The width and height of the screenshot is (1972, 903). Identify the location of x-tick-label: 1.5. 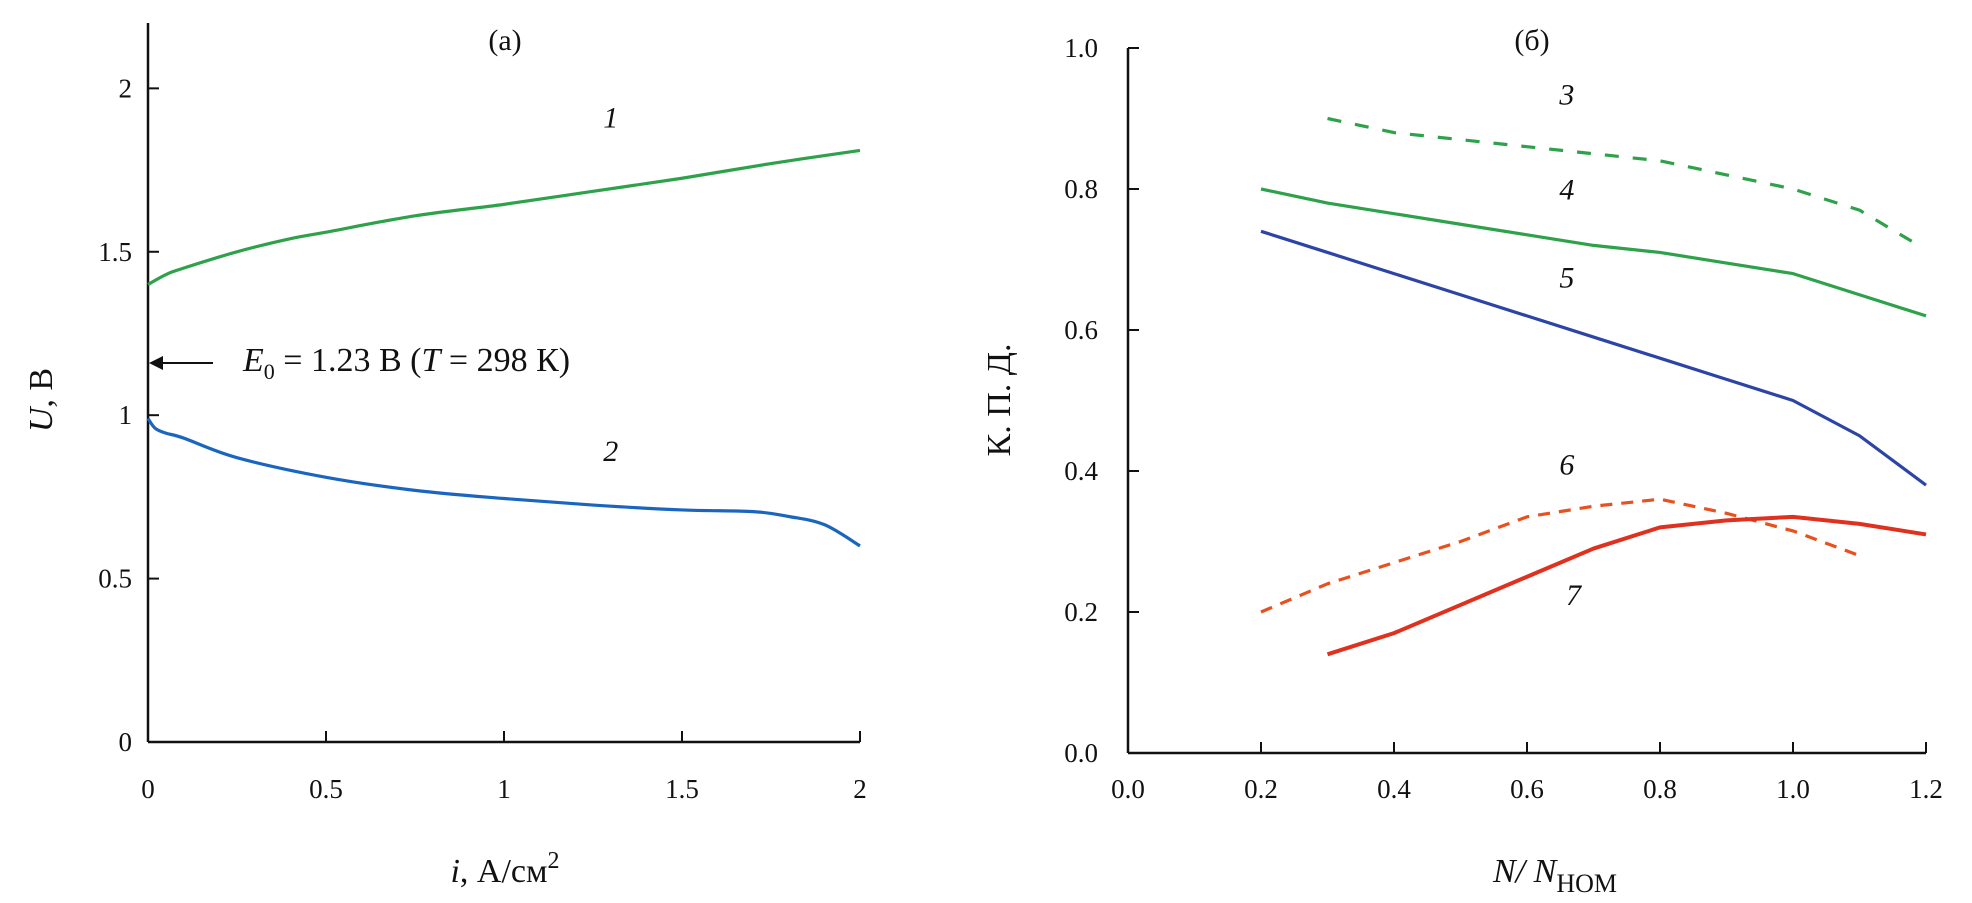
(682, 789).